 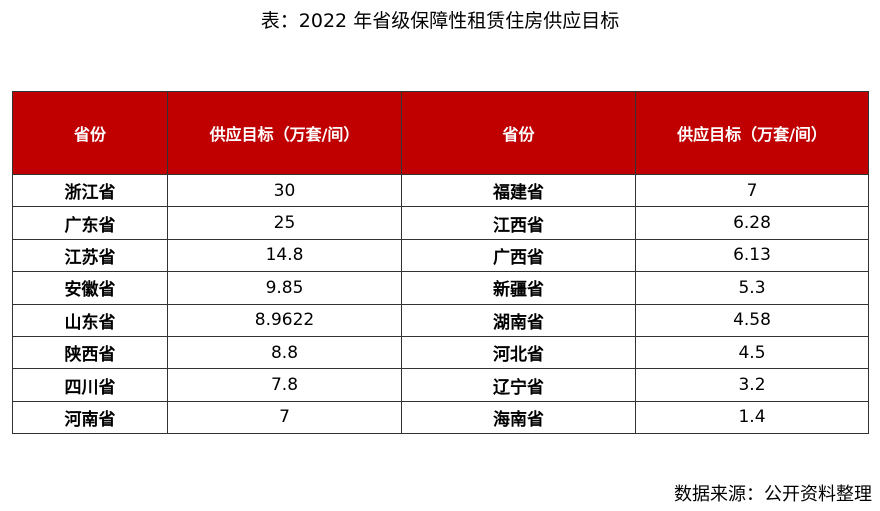 I want to click on province-cell: 福建省, so click(x=518, y=190).